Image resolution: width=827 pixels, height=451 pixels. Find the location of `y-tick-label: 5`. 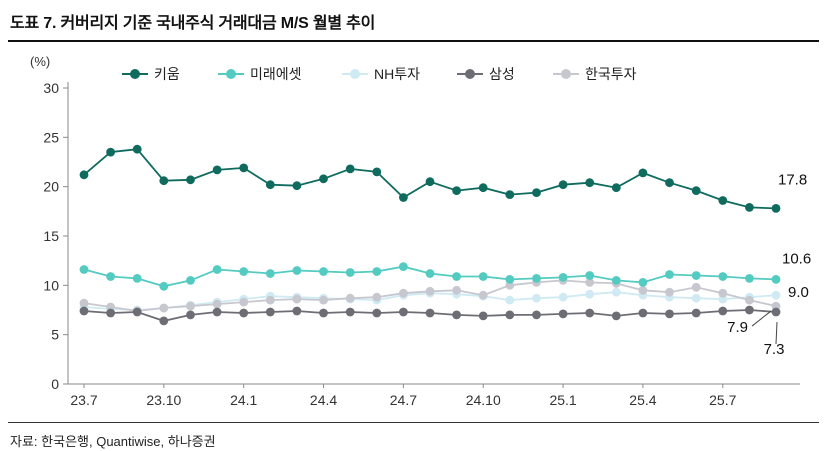

y-tick-label: 5 is located at coordinates (55, 335).